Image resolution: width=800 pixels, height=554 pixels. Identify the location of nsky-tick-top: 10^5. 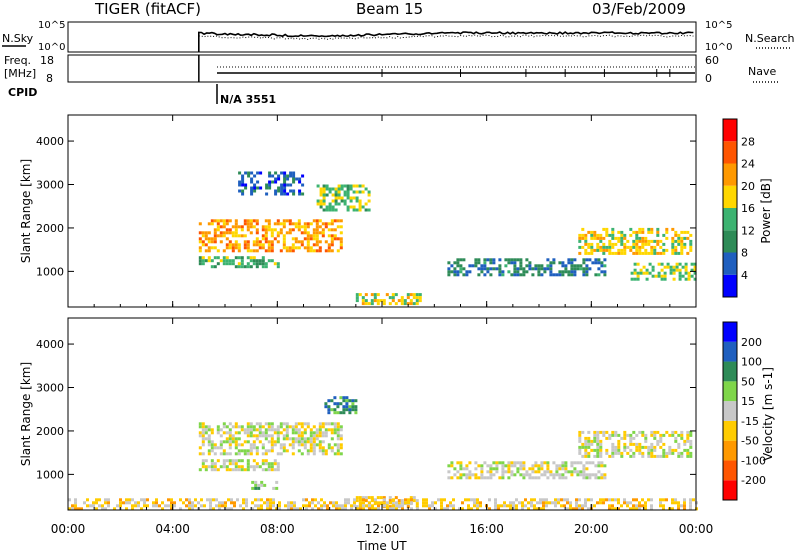
(51, 25).